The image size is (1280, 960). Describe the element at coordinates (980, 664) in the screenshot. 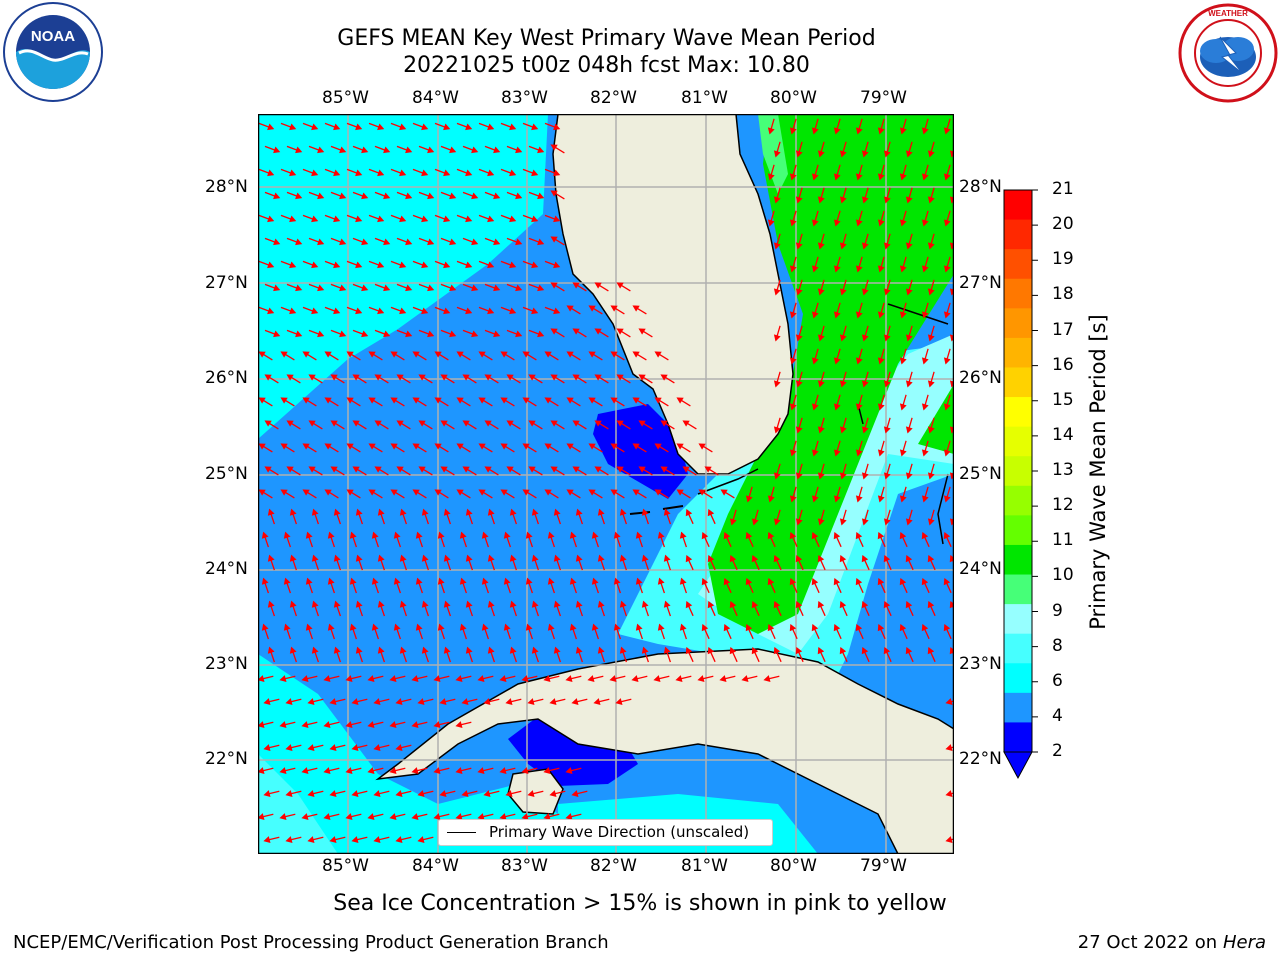

I see `lat-label-right: 23°N` at that location.